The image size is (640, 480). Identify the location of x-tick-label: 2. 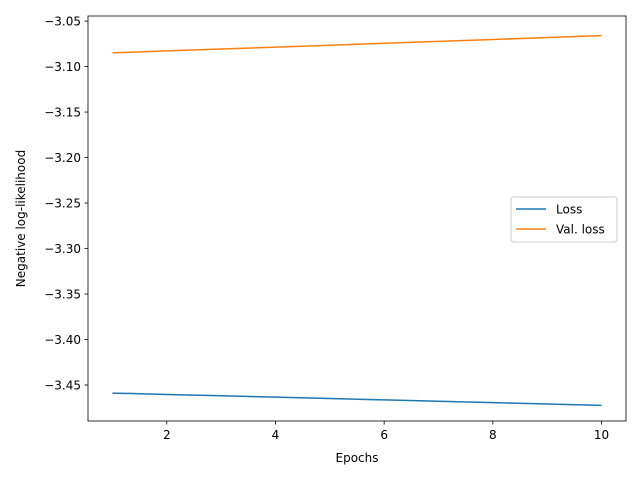
(167, 435).